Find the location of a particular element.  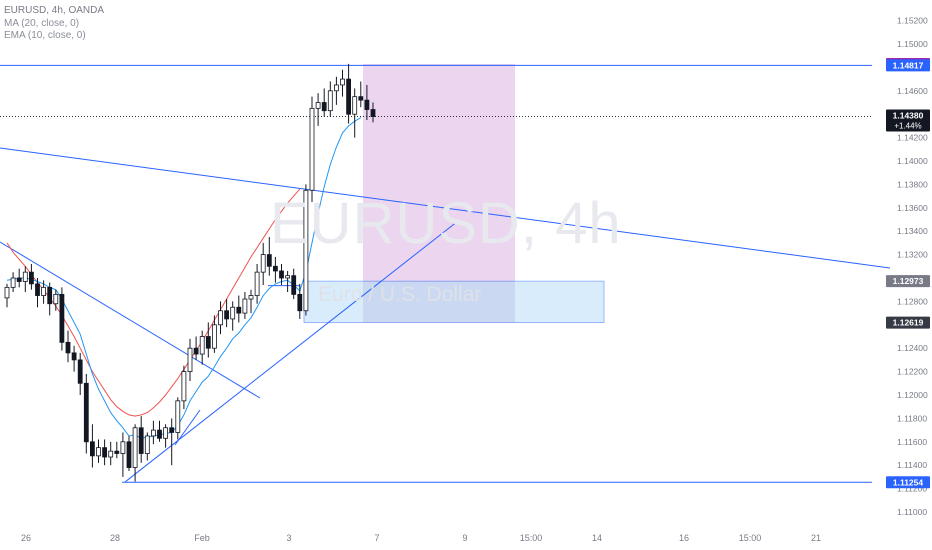

price-tick-label: 1.15000 is located at coordinates (912, 44).